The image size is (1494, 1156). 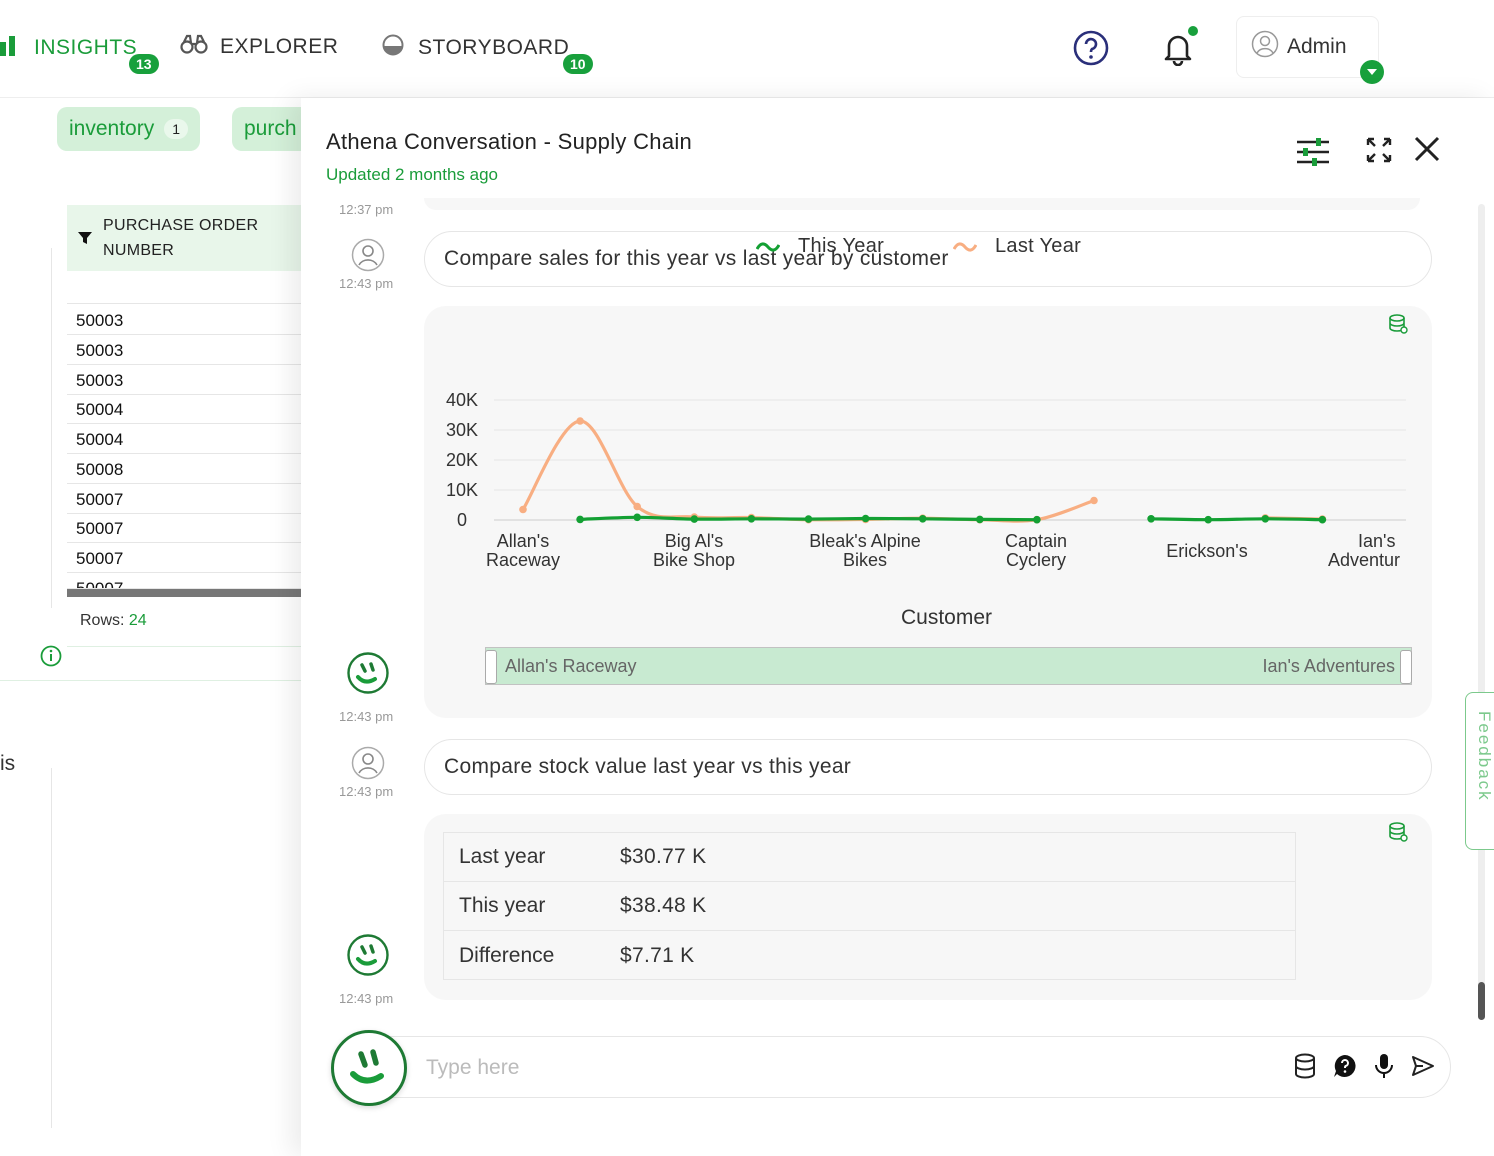 What do you see at coordinates (922, 204) in the screenshot?
I see `previous-response-card` at bounding box center [922, 204].